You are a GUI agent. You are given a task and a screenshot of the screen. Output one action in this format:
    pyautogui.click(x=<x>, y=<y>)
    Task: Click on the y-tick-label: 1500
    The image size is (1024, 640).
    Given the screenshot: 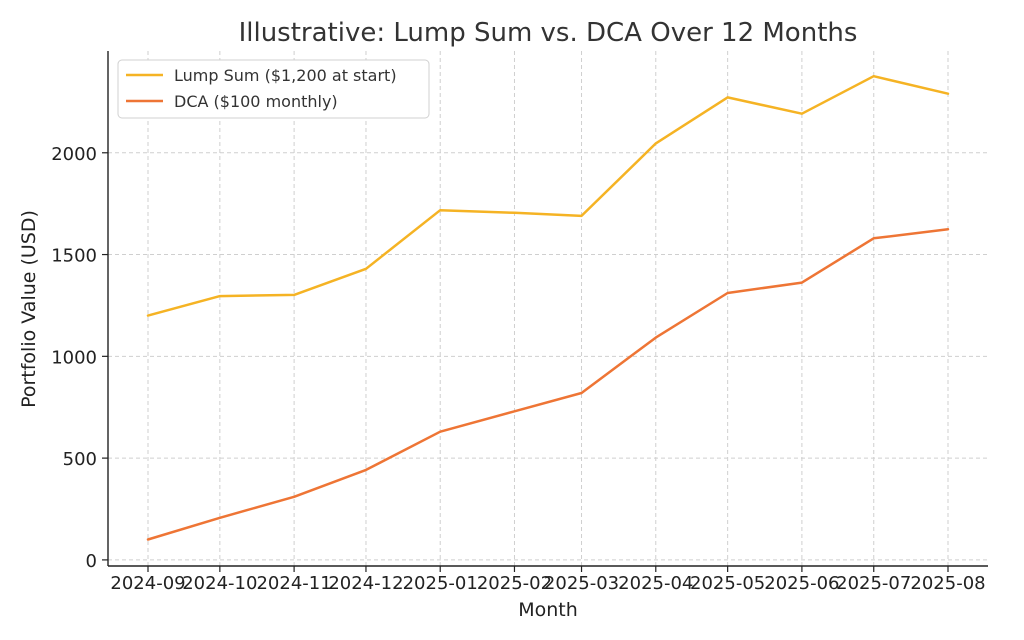 What is the action you would take?
    pyautogui.click(x=74, y=256)
    